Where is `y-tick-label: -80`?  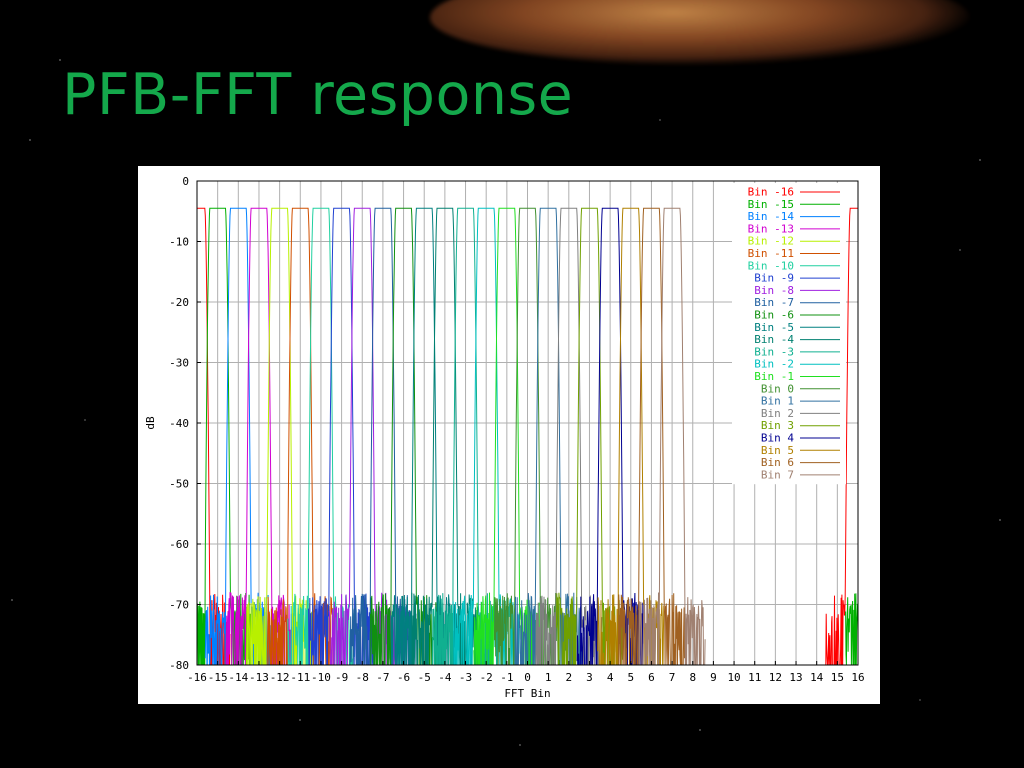
y-tick-label: -80 is located at coordinates (179, 665).